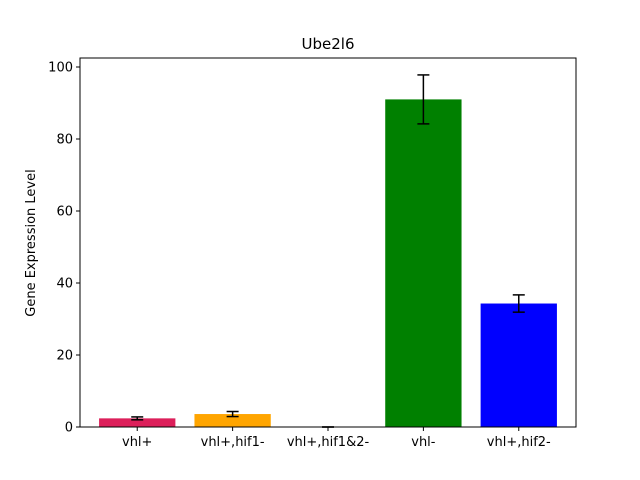 Image resolution: width=640 pixels, height=480 pixels. I want to click on y-tick-label-4: 80, so click(64, 140).